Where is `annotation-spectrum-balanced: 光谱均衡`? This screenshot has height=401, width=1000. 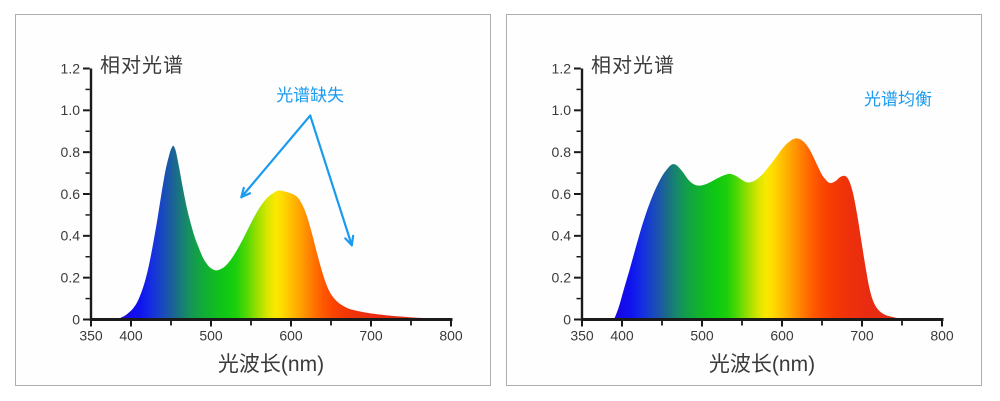 annotation-spectrum-balanced: 光谱均衡 is located at coordinates (898, 99).